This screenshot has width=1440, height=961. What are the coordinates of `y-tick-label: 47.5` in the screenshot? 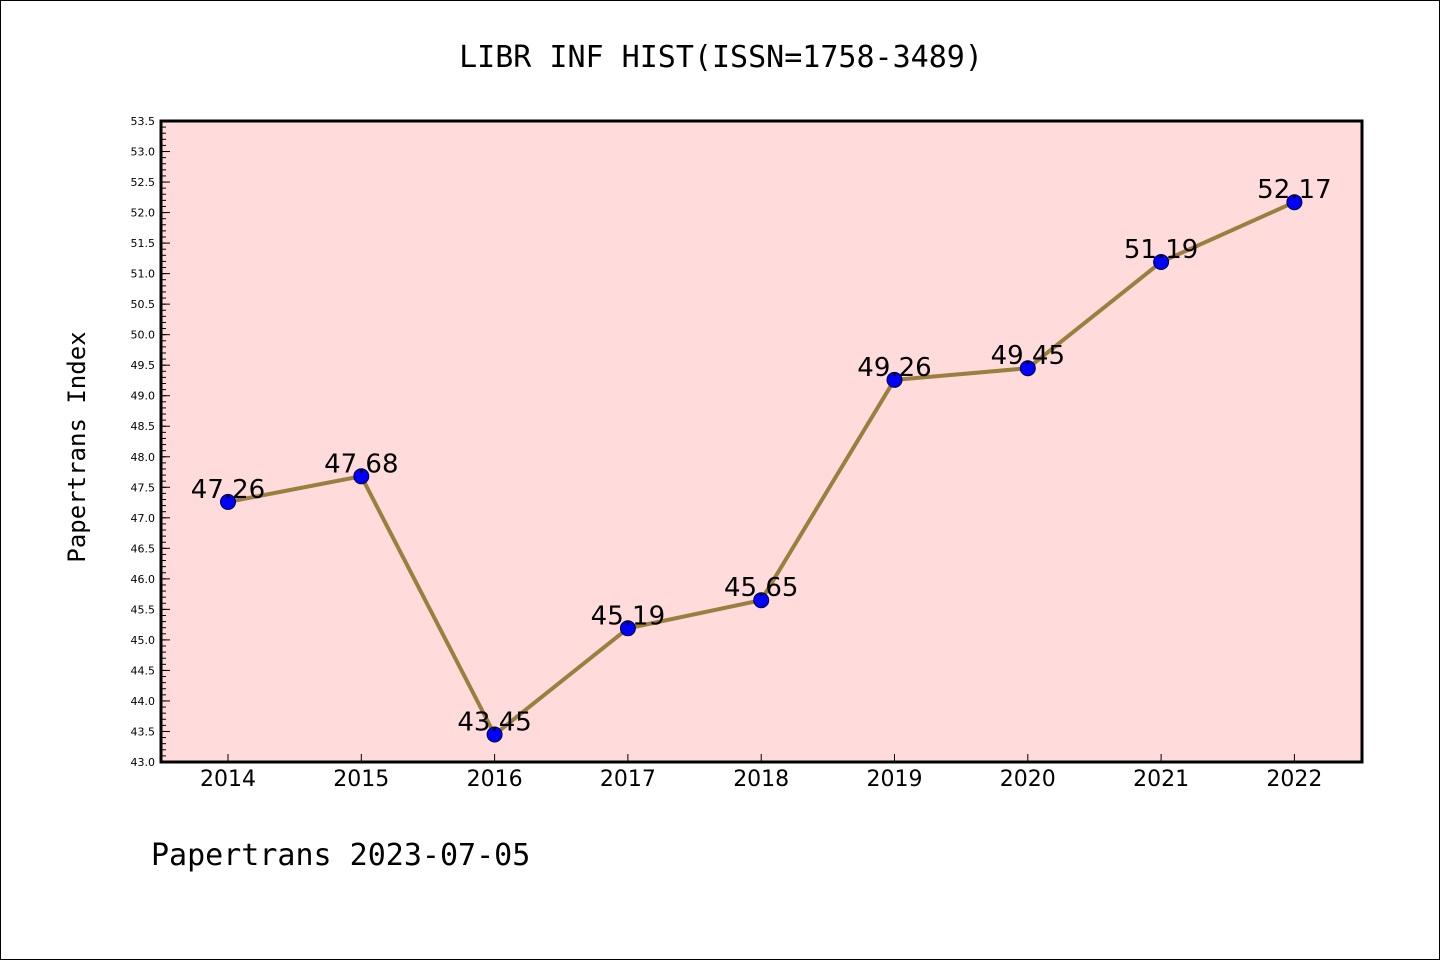 It's located at (143, 487).